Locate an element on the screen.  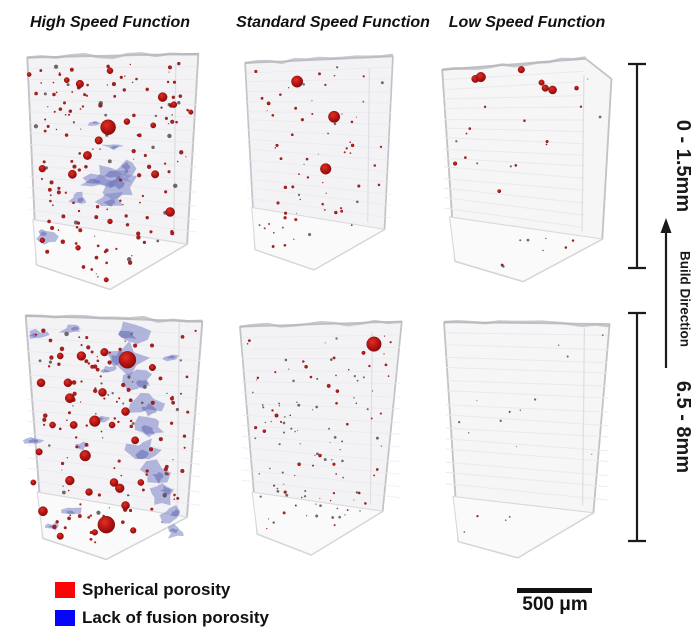
sample-render-low-speed-6.5-8mm is located at coordinates (527, 439).